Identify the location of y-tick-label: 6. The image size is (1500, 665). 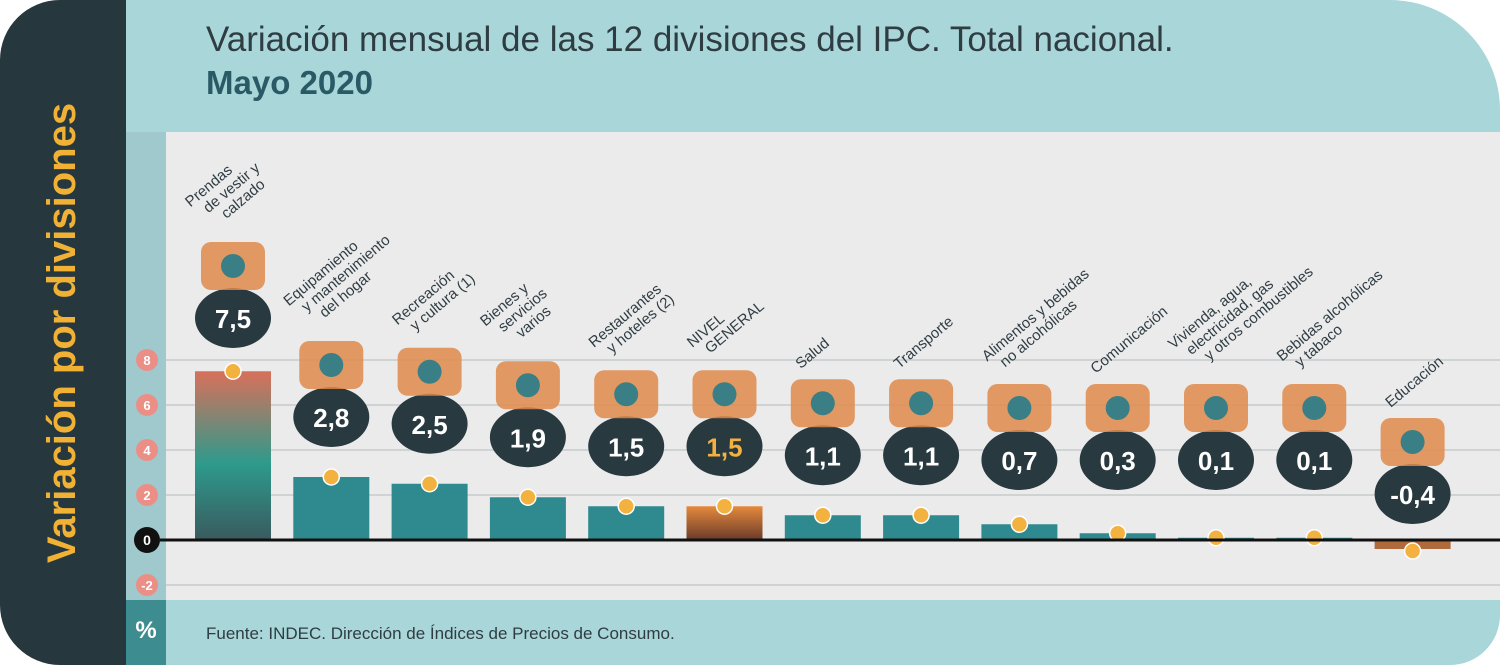
(146, 405).